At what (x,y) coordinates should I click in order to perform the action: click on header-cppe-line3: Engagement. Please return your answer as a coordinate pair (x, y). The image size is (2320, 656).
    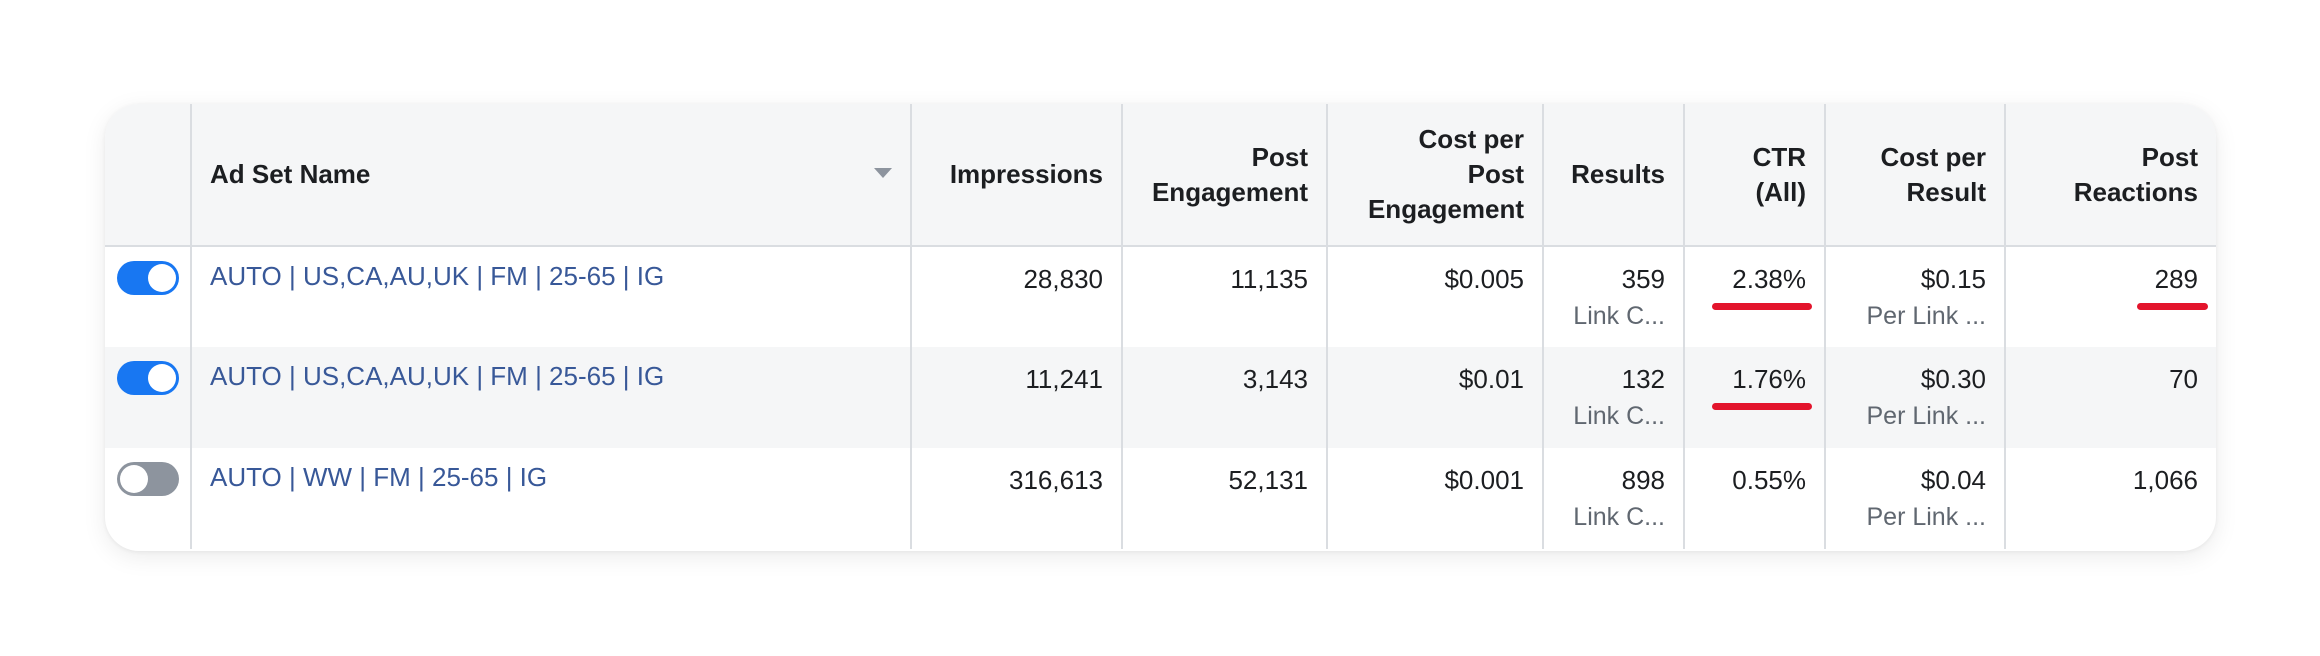
    Looking at the image, I should click on (1445, 209).